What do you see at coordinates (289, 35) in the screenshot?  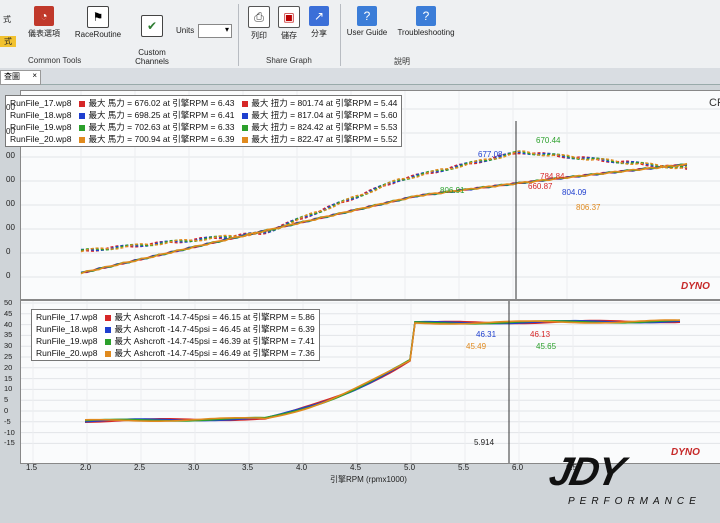 I see `save-button-label: 儲存` at bounding box center [289, 35].